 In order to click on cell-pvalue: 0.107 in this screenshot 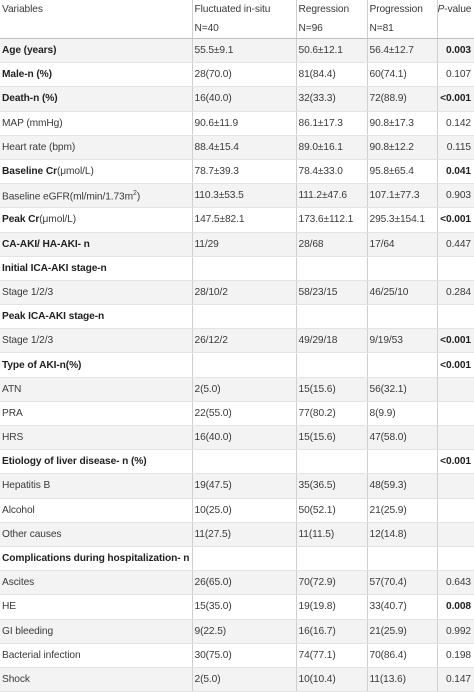, I will do `click(455, 75)`.